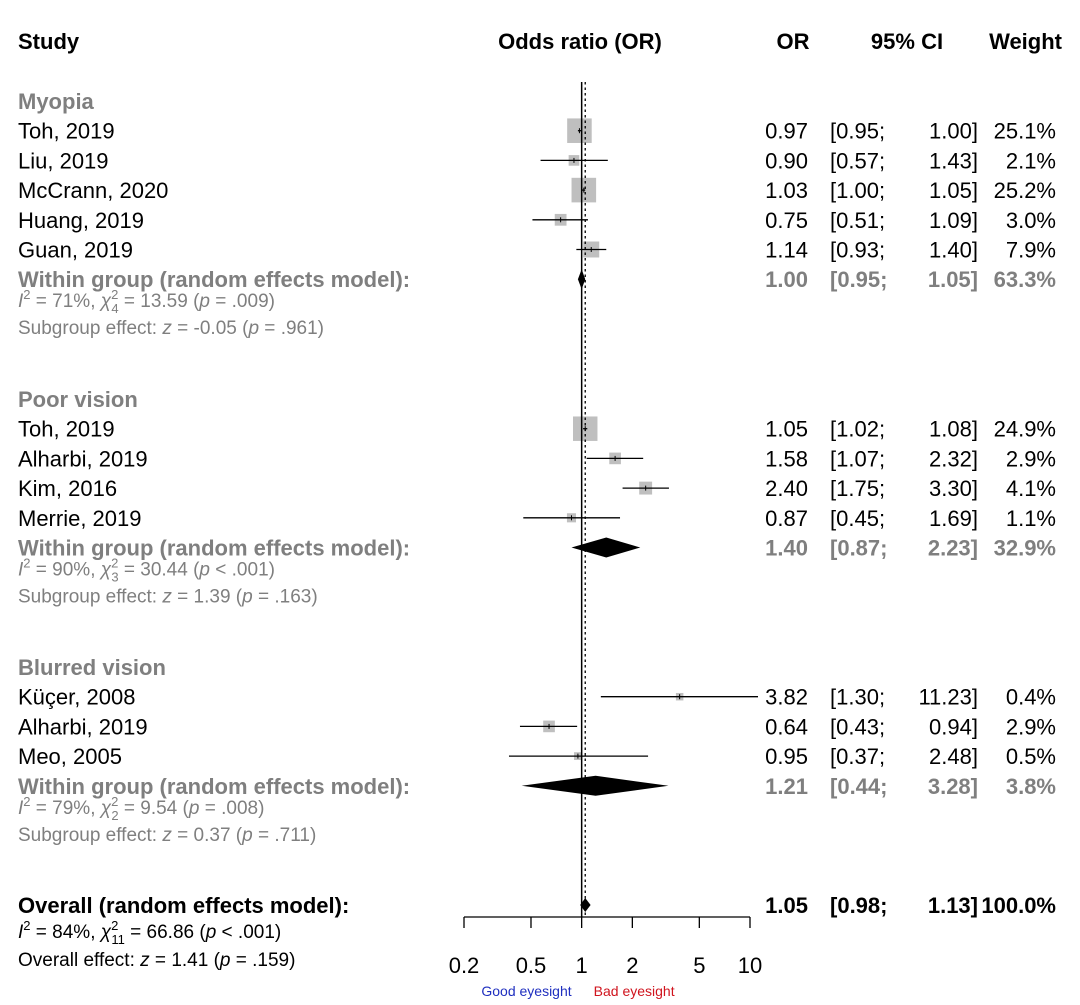  I want to click on study-weight: 24.9%, so click(1025, 429).